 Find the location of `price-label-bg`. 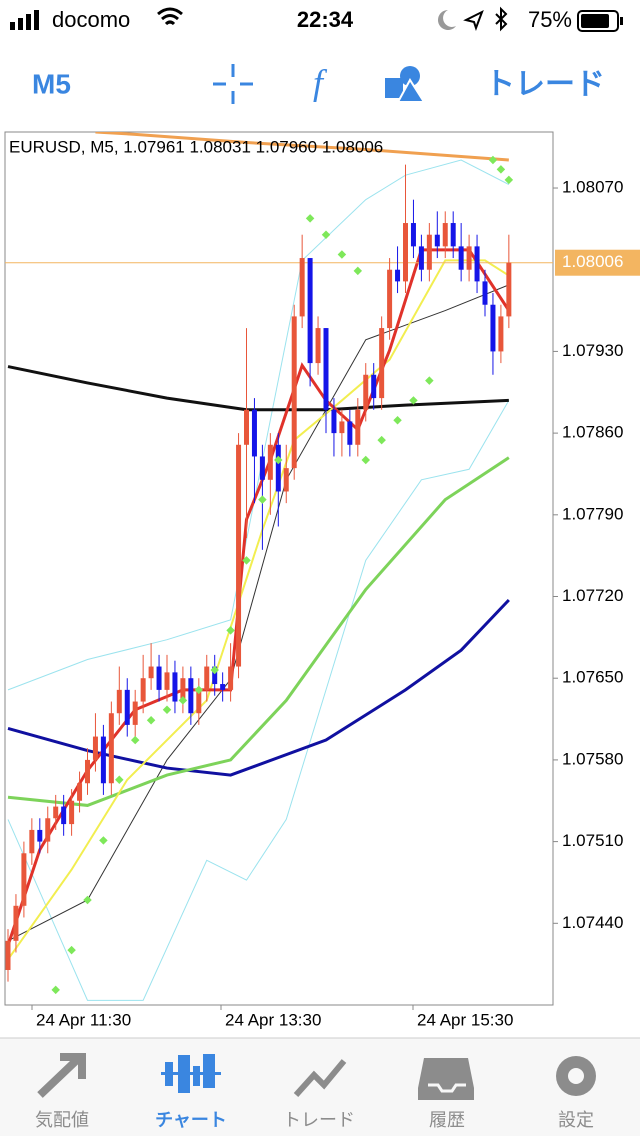

price-label-bg is located at coordinates (597, 262).